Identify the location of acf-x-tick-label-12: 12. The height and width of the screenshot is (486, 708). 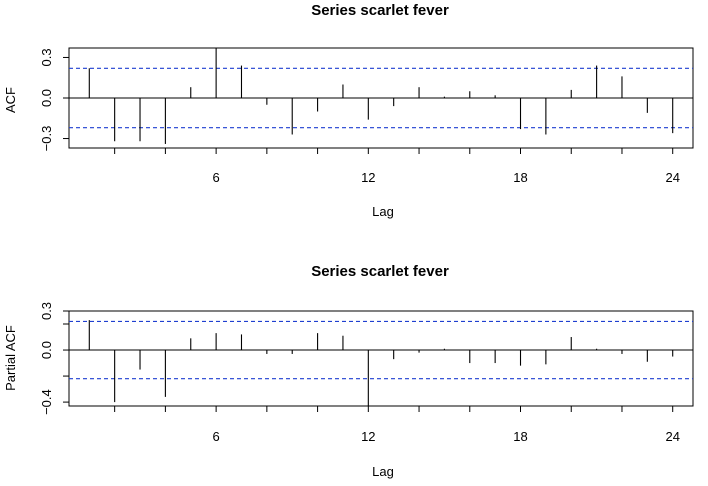
(368, 177).